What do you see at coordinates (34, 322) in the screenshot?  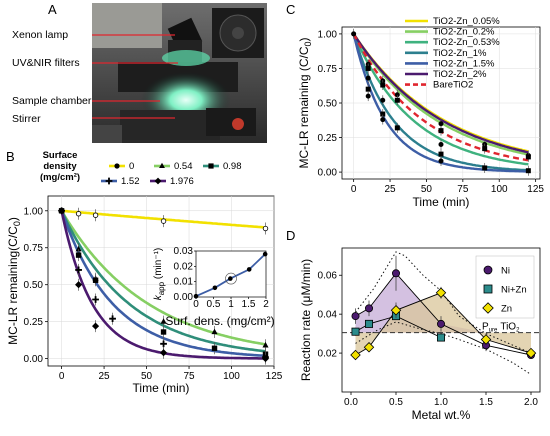 I see `panel-b-y-tick-label: 0.25` at bounding box center [34, 322].